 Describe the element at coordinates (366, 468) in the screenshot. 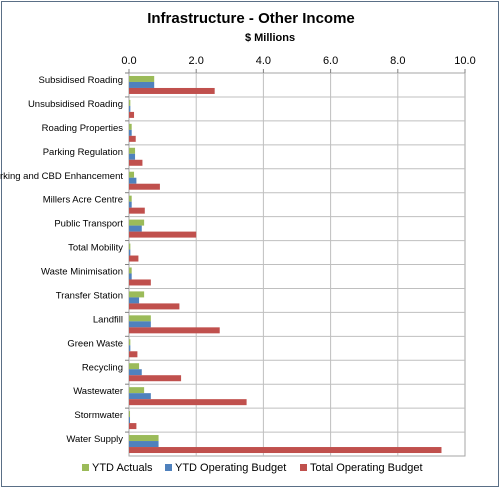

I see `legend-label: Total Operating Budget` at that location.